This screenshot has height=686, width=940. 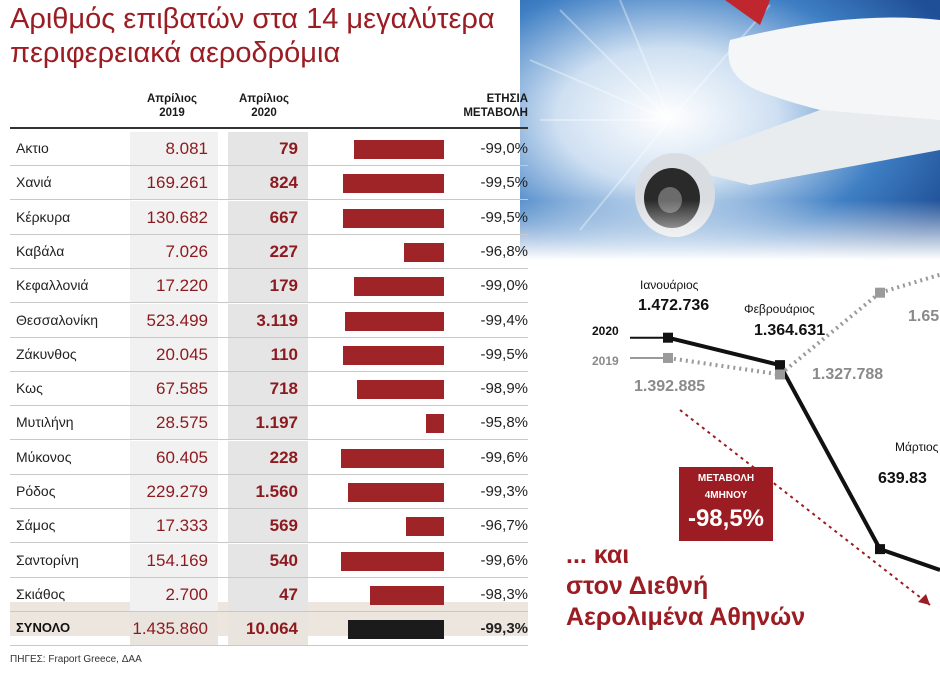 I want to click on table-row: Ρόδος 229.279 1.560 -99,3%, so click(x=269, y=492).